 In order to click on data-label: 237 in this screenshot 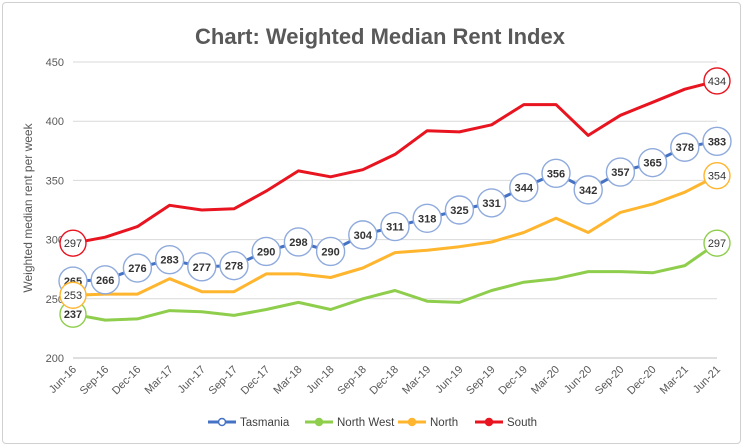, I will do `click(73, 315)`.